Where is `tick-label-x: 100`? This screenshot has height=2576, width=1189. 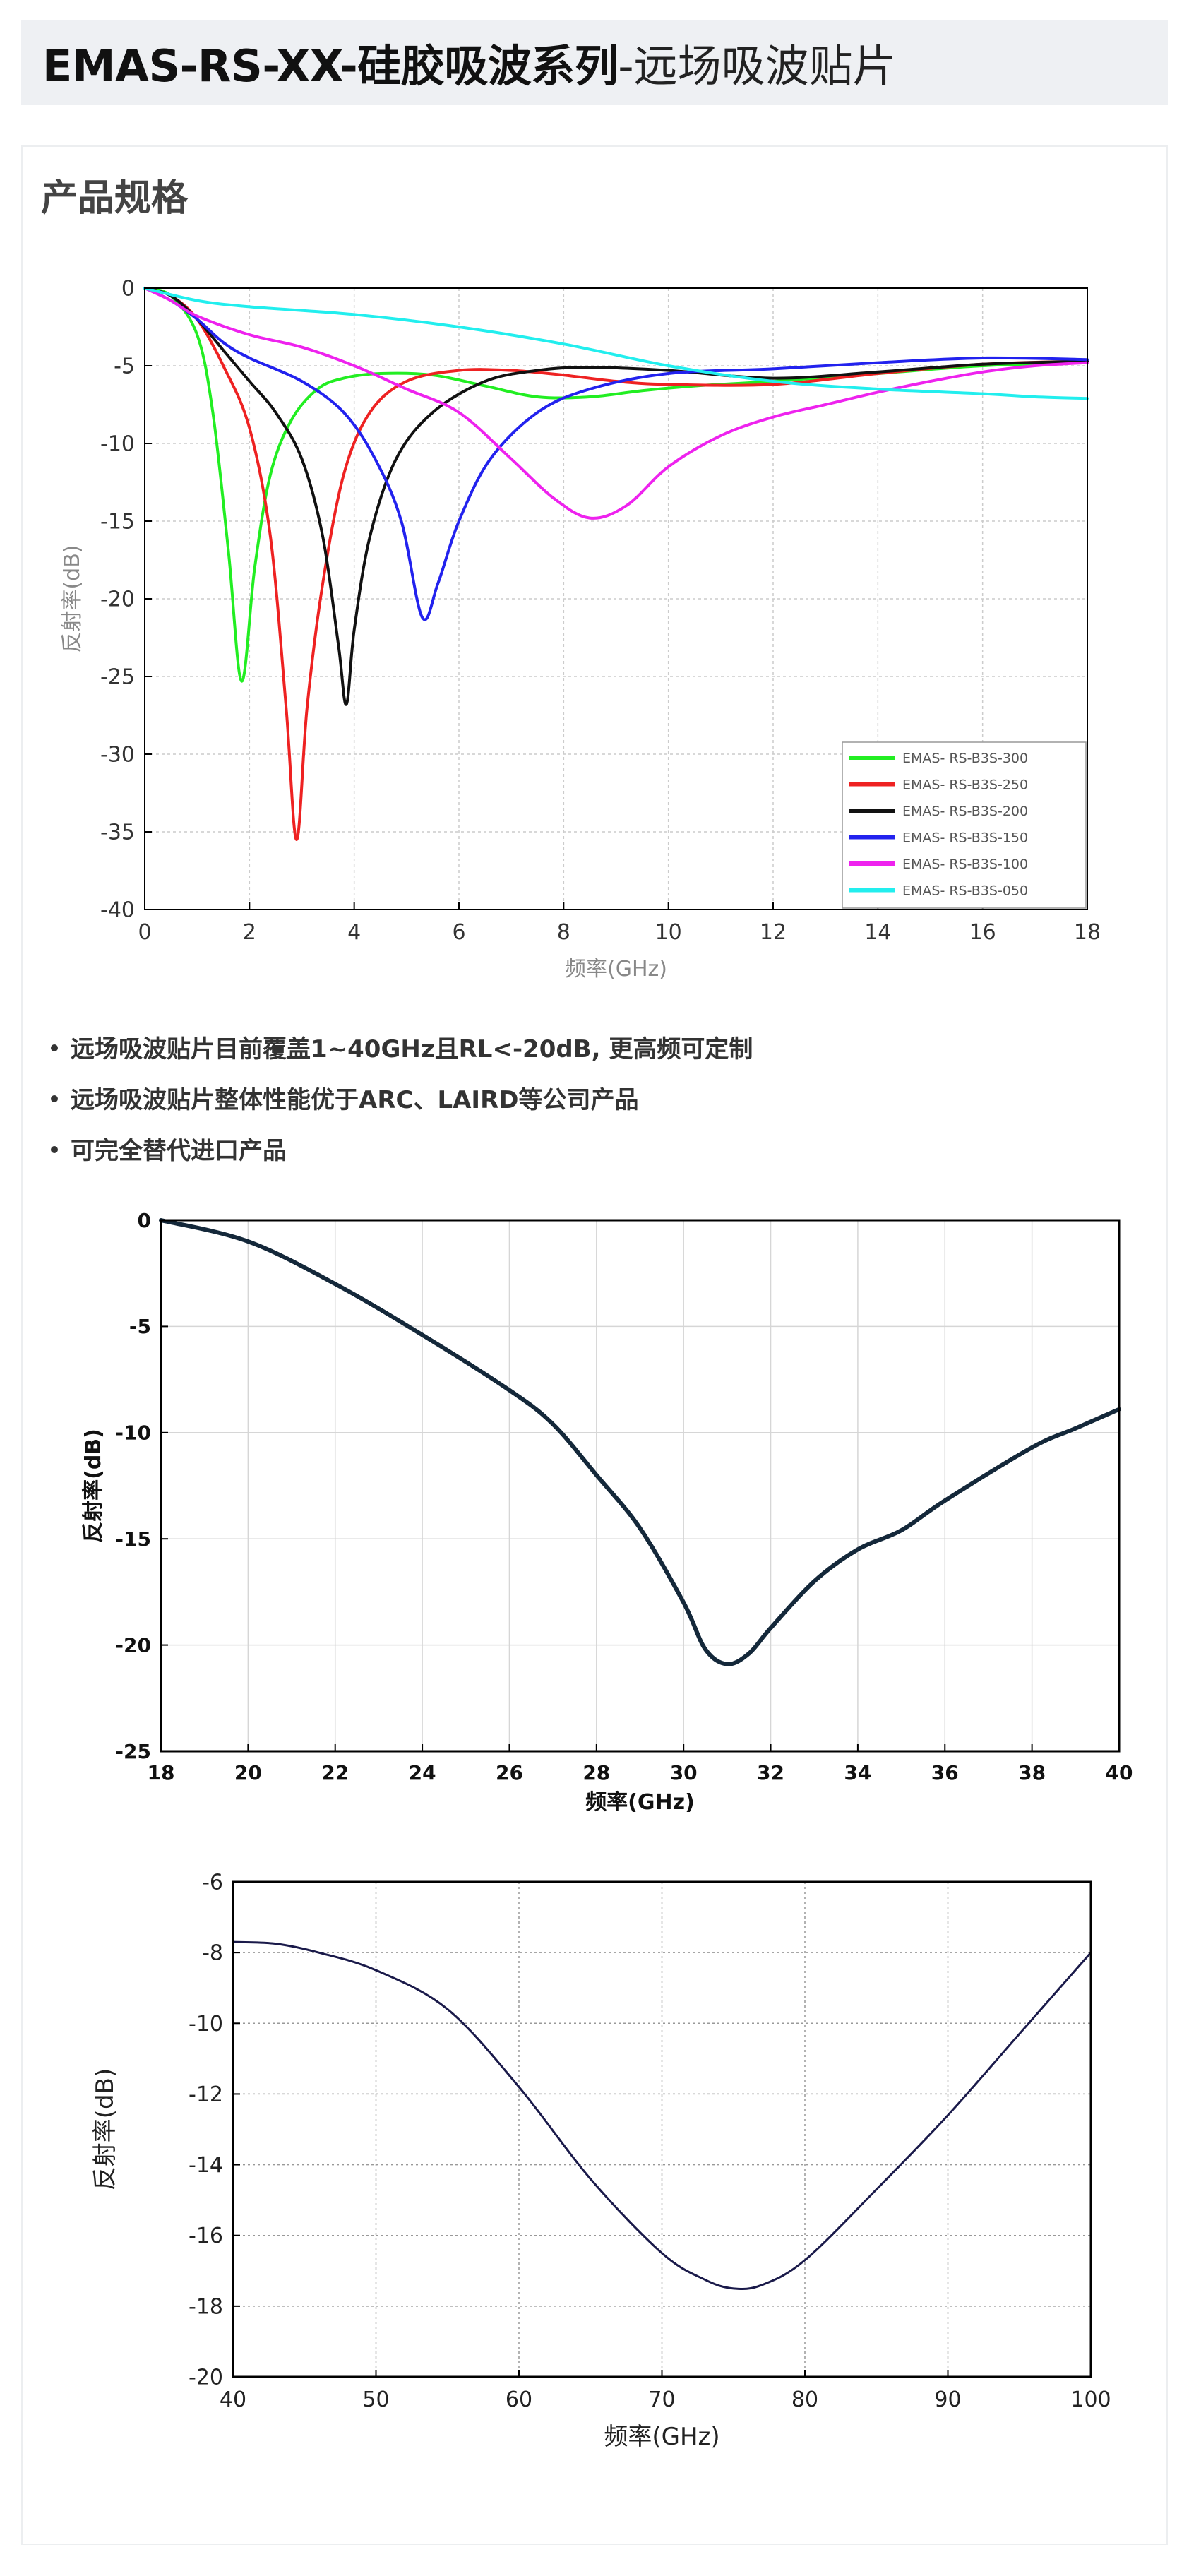
tick-label-x: 100 is located at coordinates (1090, 2399).